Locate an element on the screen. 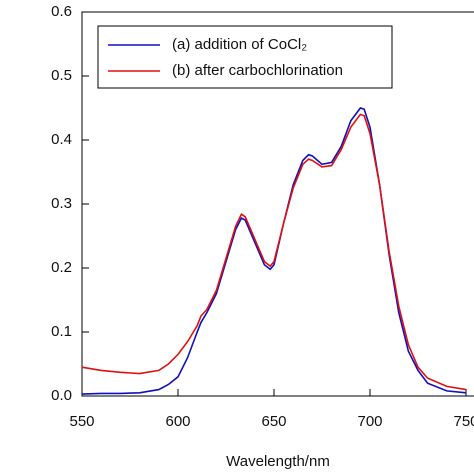 The height and width of the screenshot is (474, 474). x-axis-label: Wavelength/nm is located at coordinates (278, 461).